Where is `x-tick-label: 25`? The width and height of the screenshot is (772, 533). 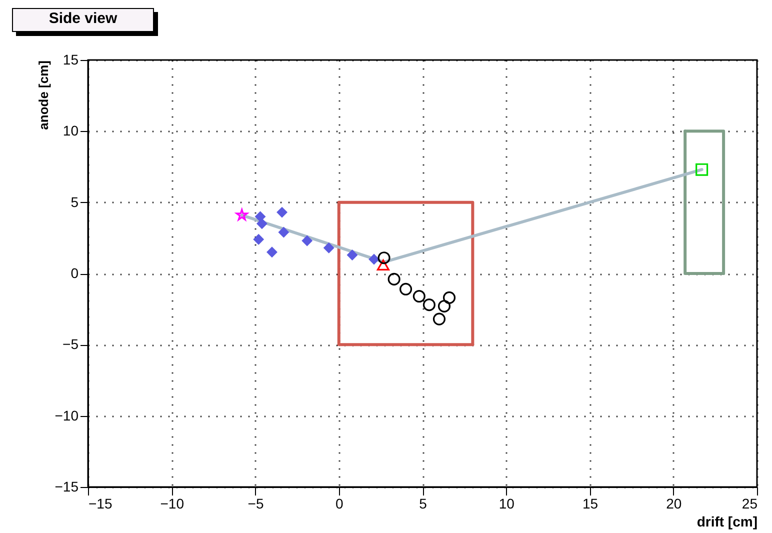 x-tick-label: 25 is located at coordinates (750, 504).